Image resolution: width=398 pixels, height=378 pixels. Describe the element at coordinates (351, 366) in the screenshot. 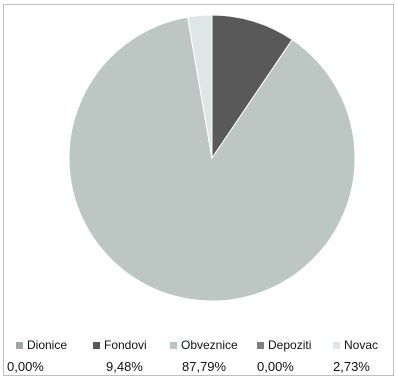

I see `value-label-novac: 2,73%` at that location.